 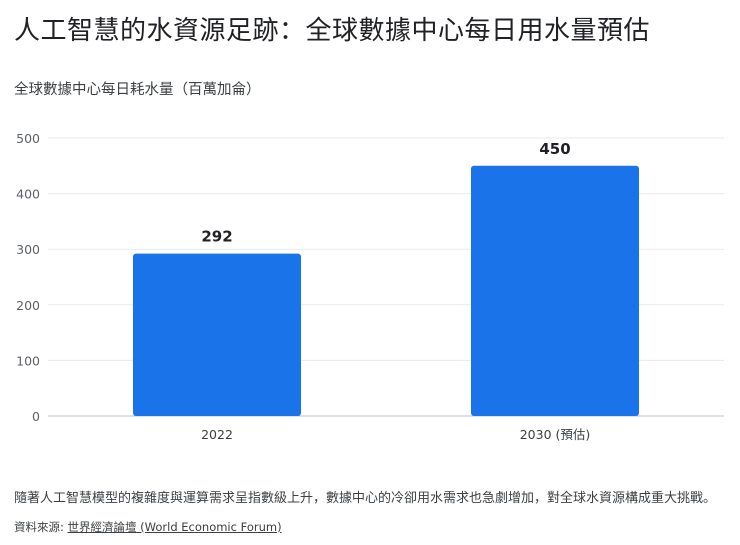 I want to click on y-axis-ticks: 0 100 200 300 400 500, so click(x=28, y=277).